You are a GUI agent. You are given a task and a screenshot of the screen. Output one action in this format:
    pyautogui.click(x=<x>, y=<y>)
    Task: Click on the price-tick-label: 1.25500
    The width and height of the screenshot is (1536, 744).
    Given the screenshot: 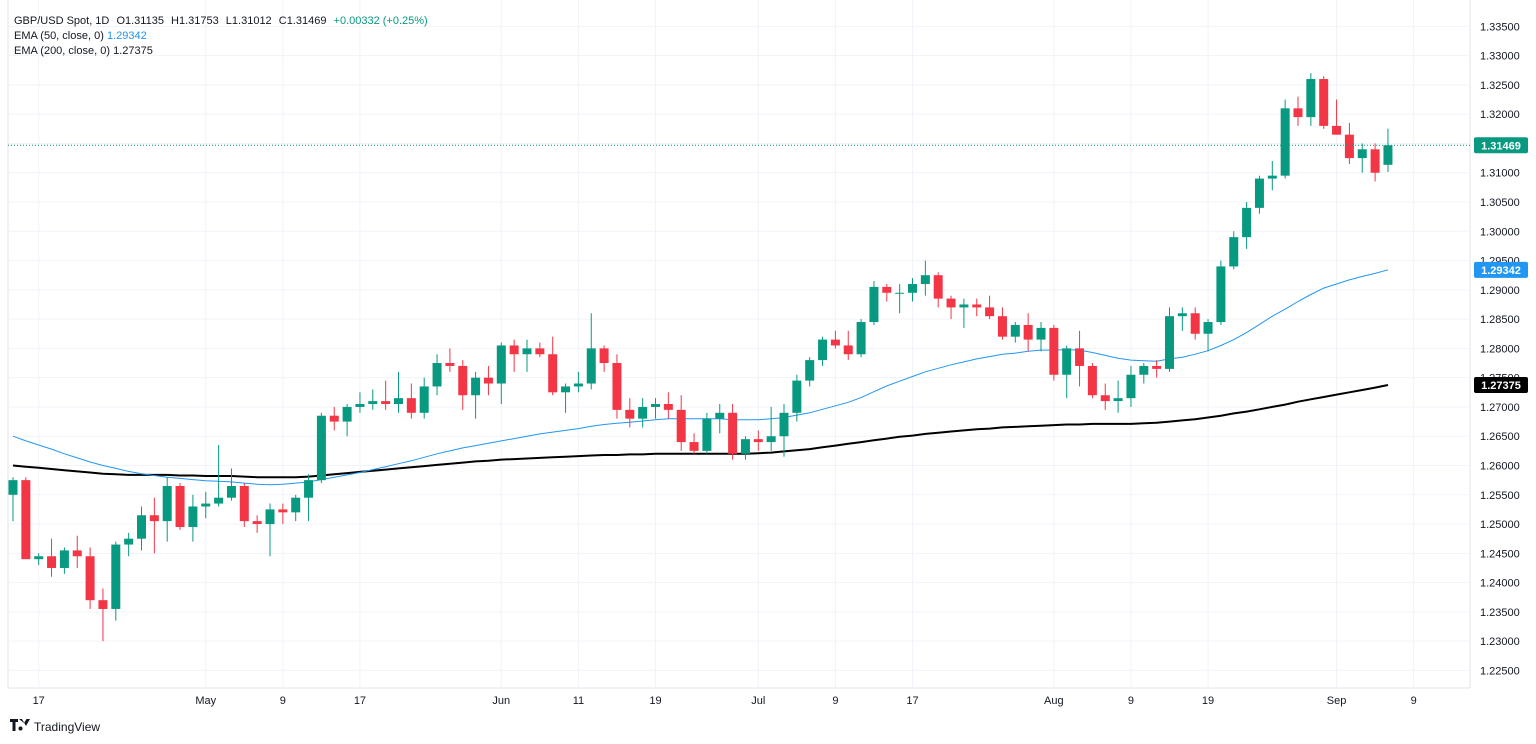 What is the action you would take?
    pyautogui.click(x=1500, y=496)
    